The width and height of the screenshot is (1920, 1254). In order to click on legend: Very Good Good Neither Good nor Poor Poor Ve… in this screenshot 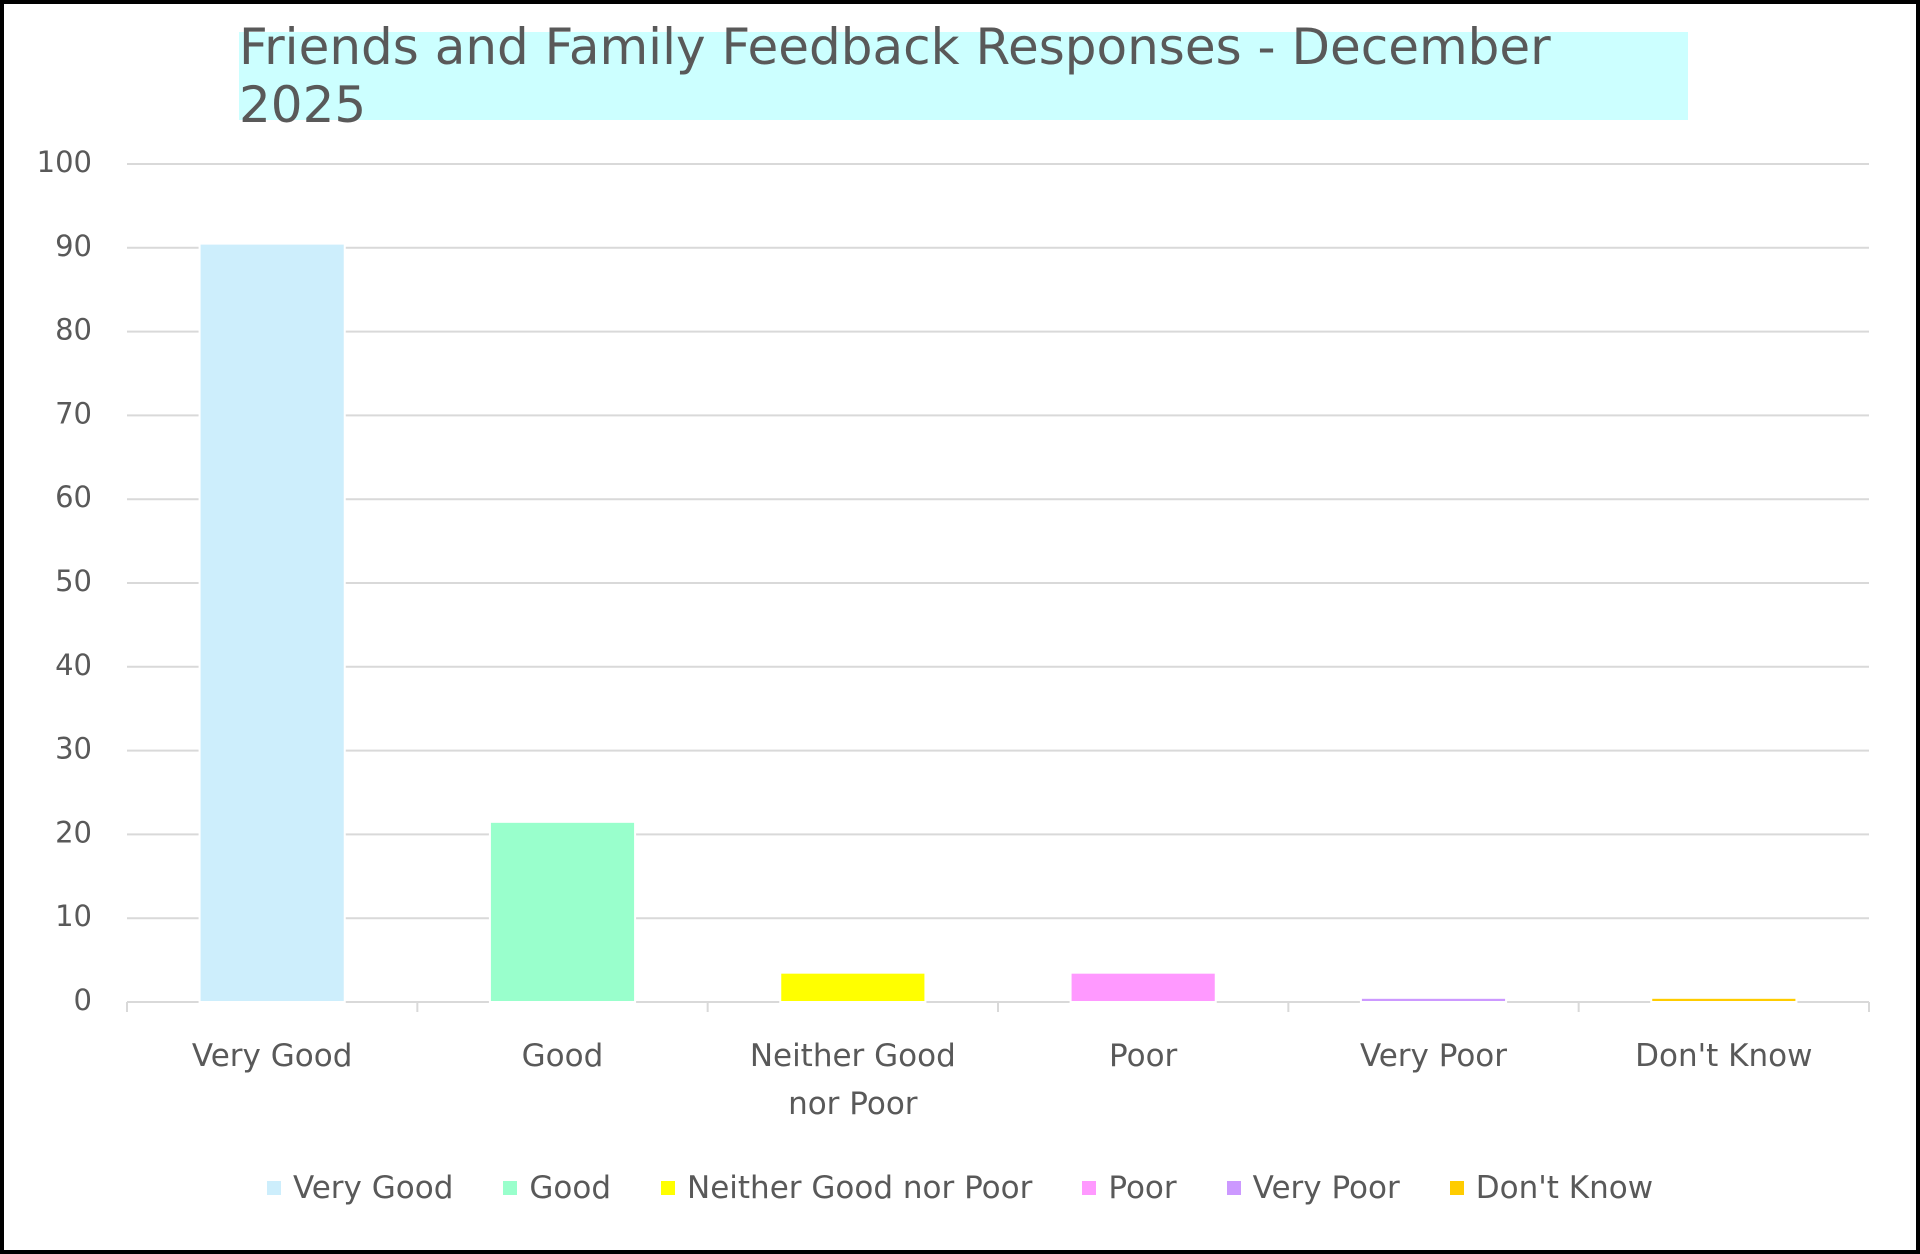, I will do `click(960, 1188)`.